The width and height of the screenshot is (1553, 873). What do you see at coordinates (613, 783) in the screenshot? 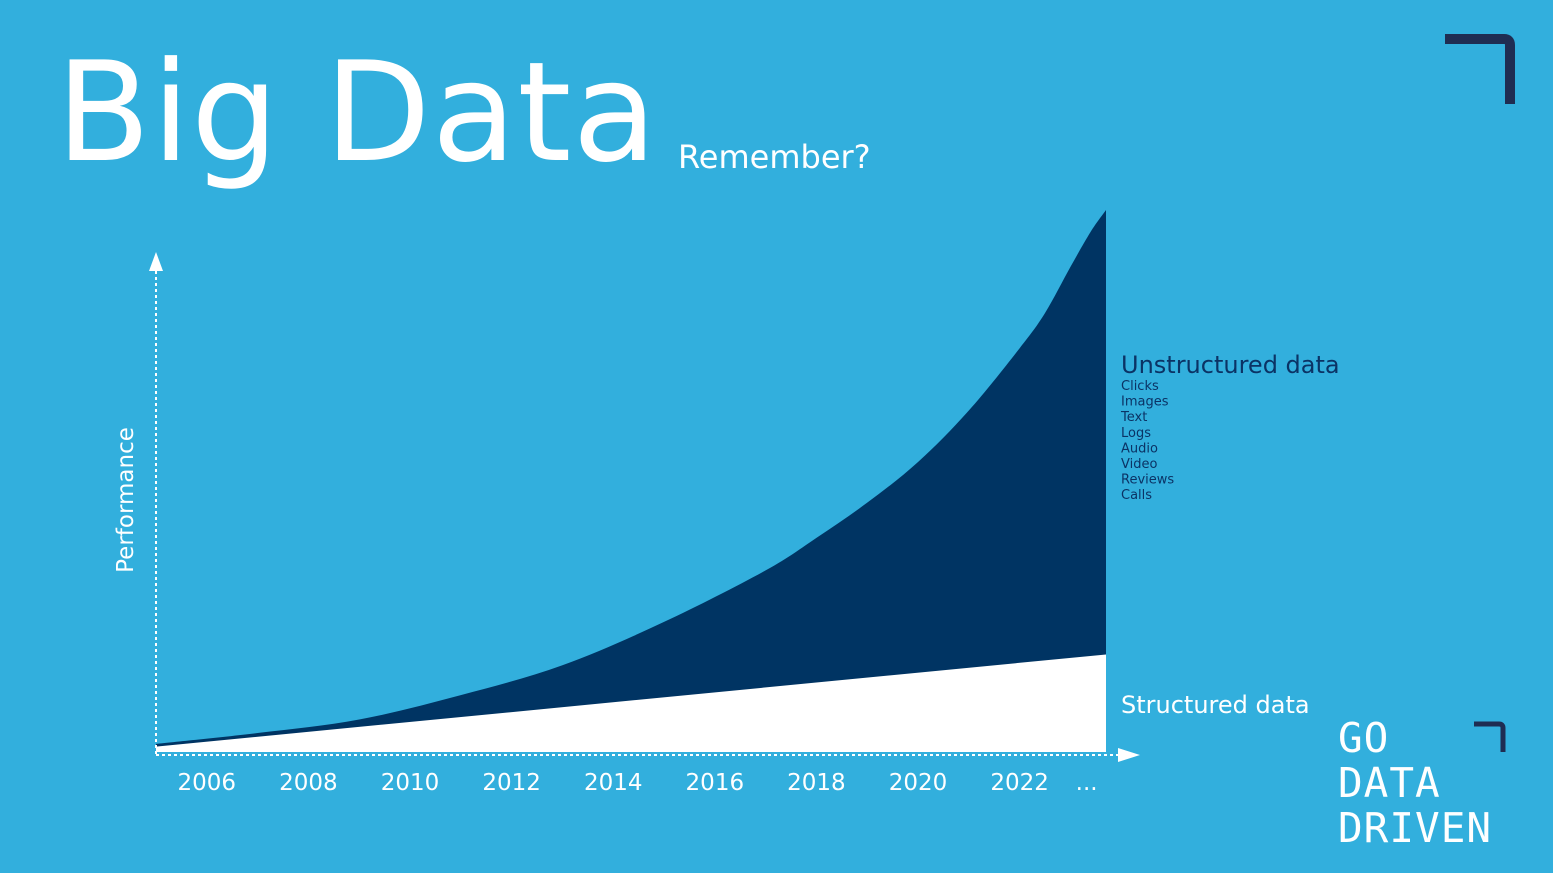
I see `x-tick-label: 2014` at bounding box center [613, 783].